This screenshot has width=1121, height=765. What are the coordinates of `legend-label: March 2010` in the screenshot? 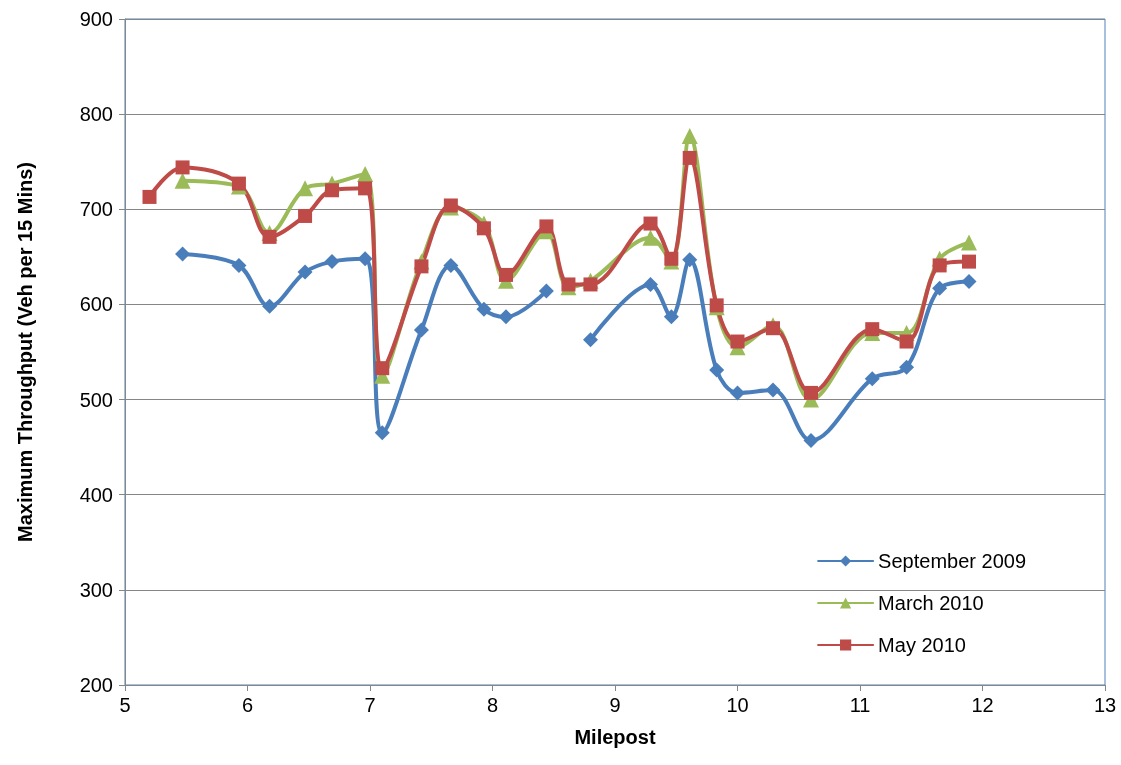 It's located at (931, 603).